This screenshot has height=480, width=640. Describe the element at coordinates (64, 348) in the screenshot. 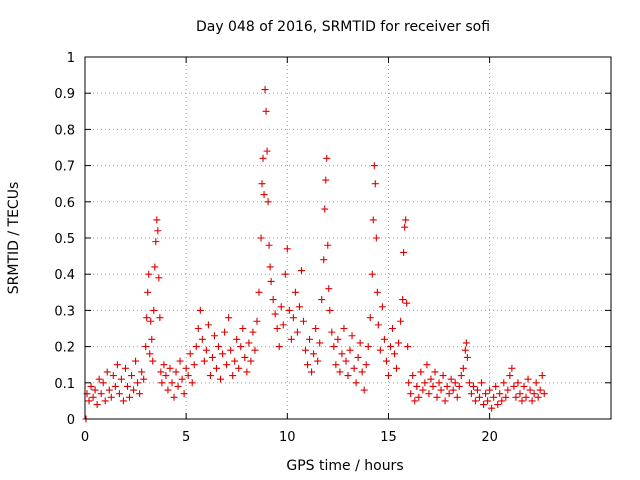

I see `y-tick-label: 0.2` at that location.